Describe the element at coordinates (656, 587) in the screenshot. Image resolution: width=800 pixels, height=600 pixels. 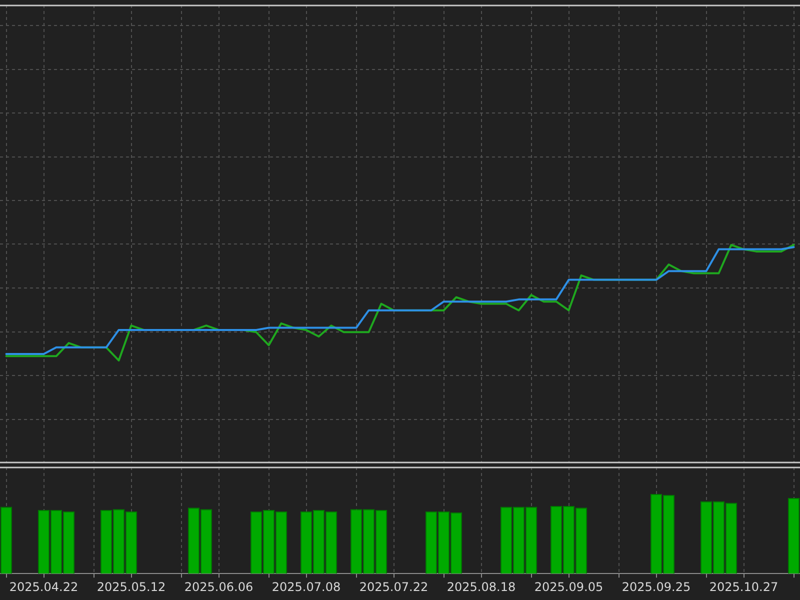
I see `x-tick-label: 2025.09.25` at that location.